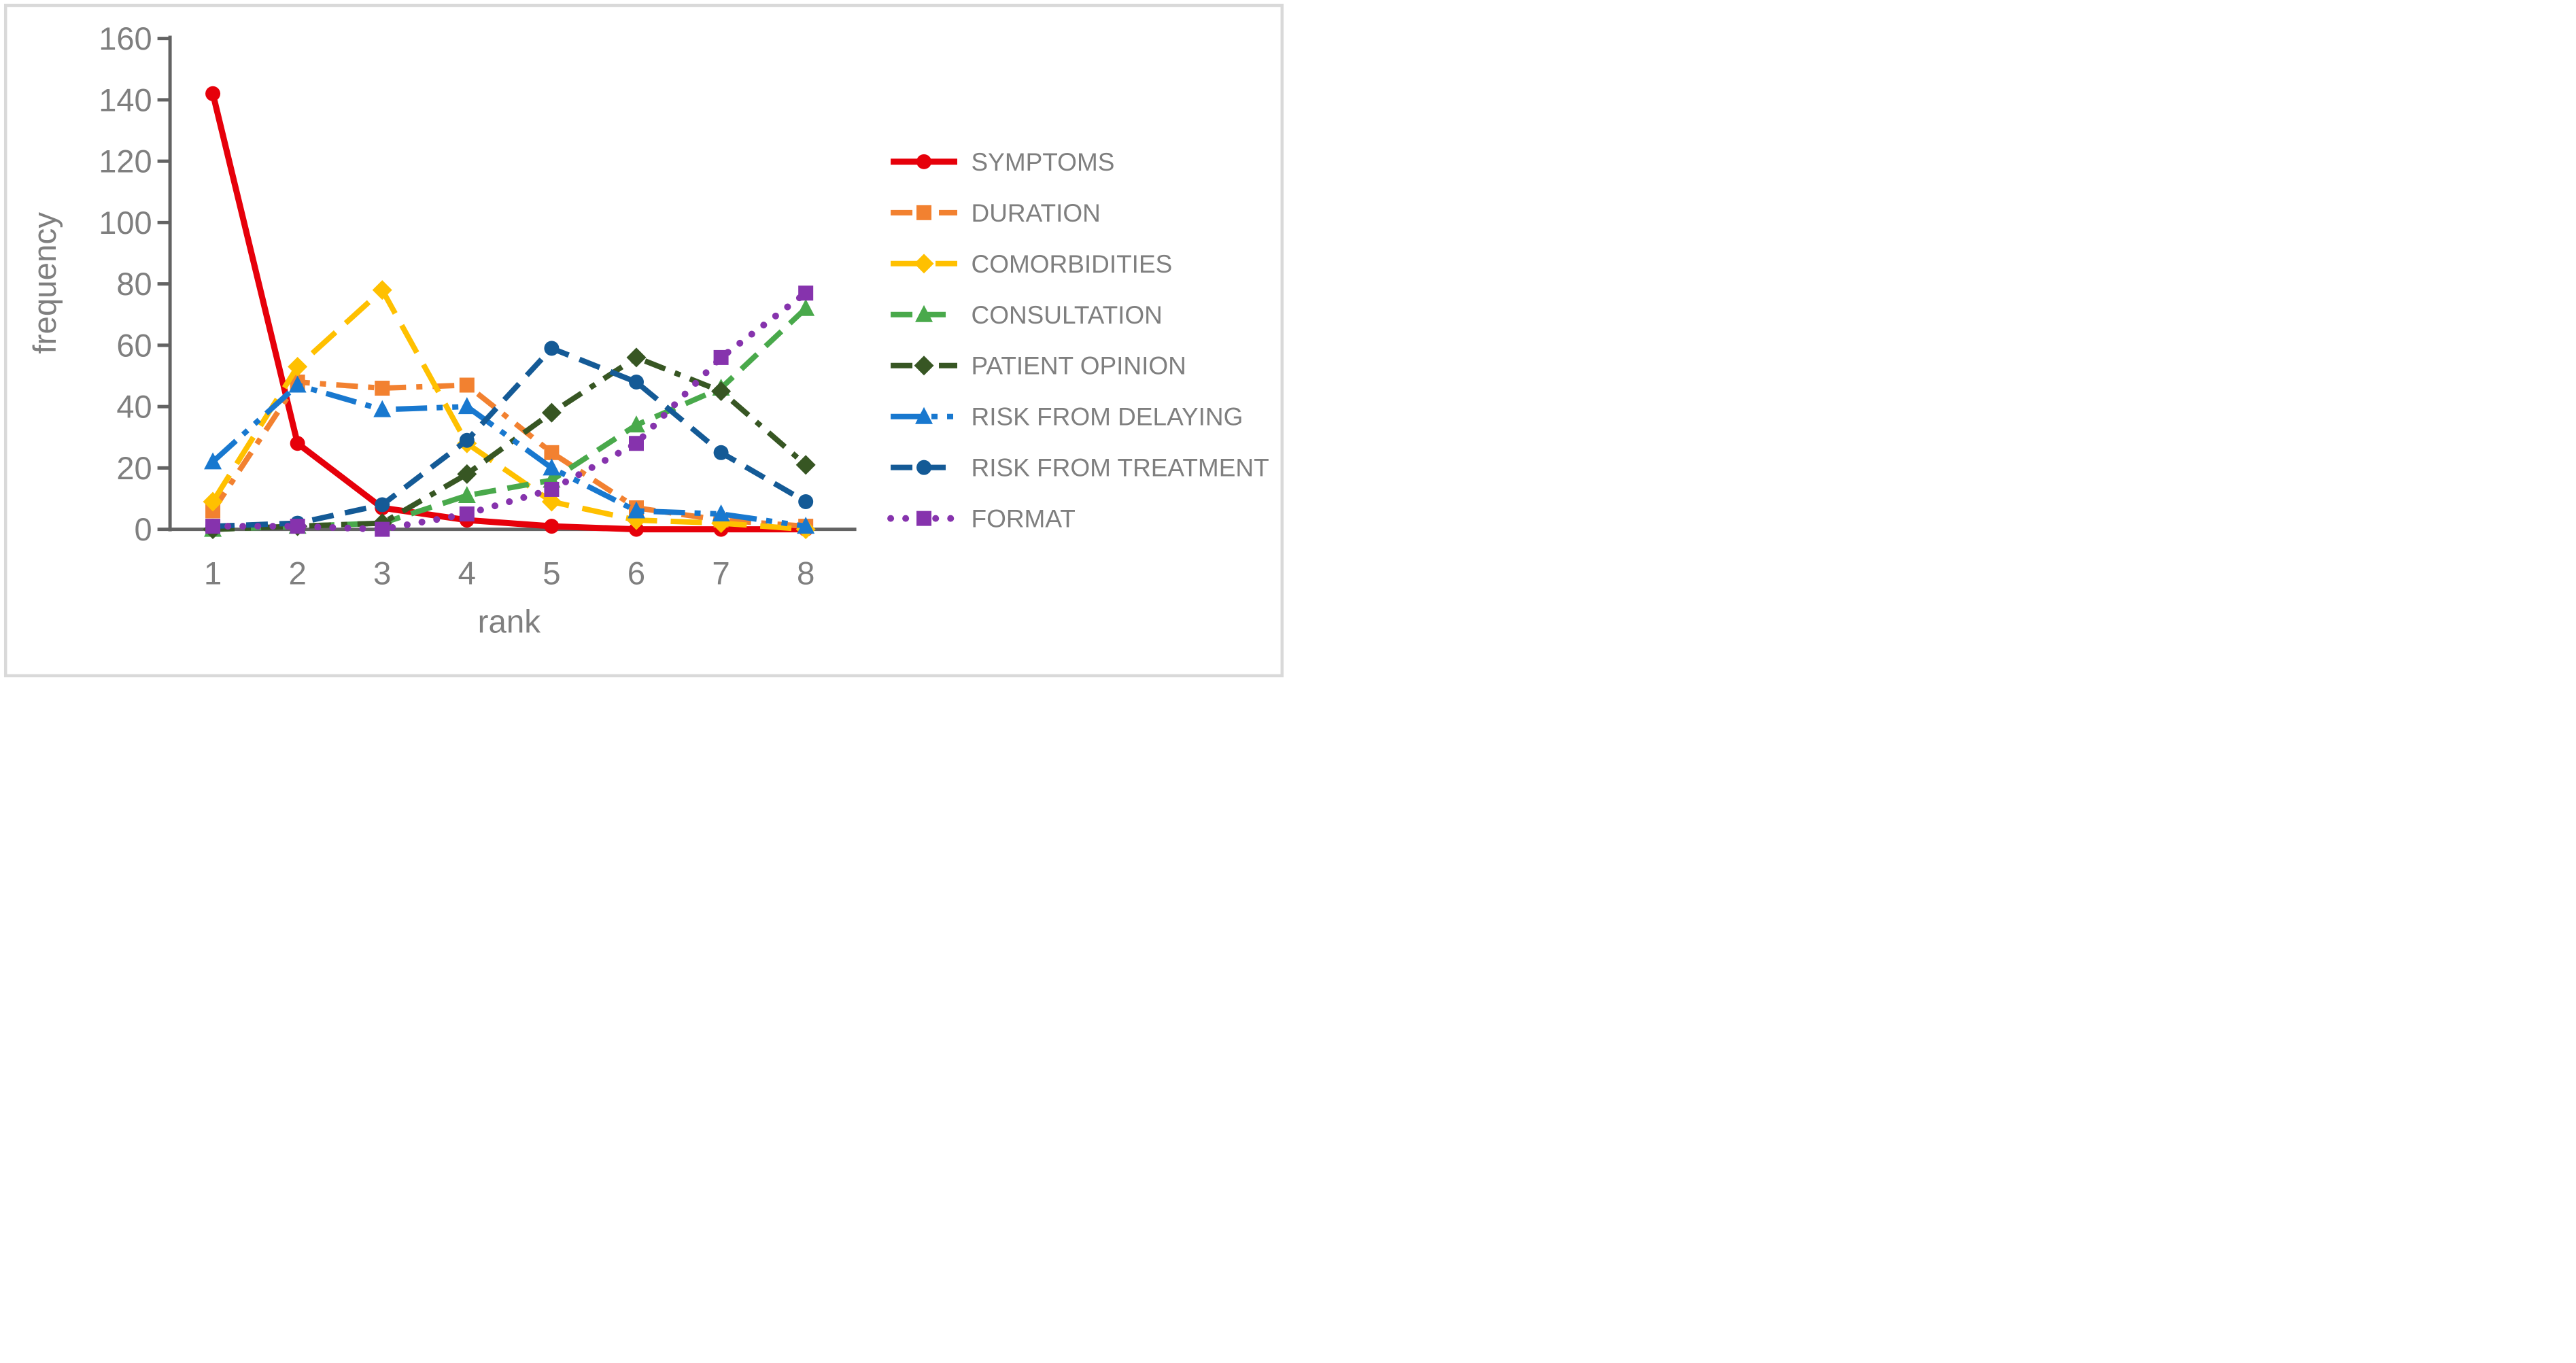 The height and width of the screenshot is (1363, 2576). I want to click on series-symptoms, so click(510, 312).